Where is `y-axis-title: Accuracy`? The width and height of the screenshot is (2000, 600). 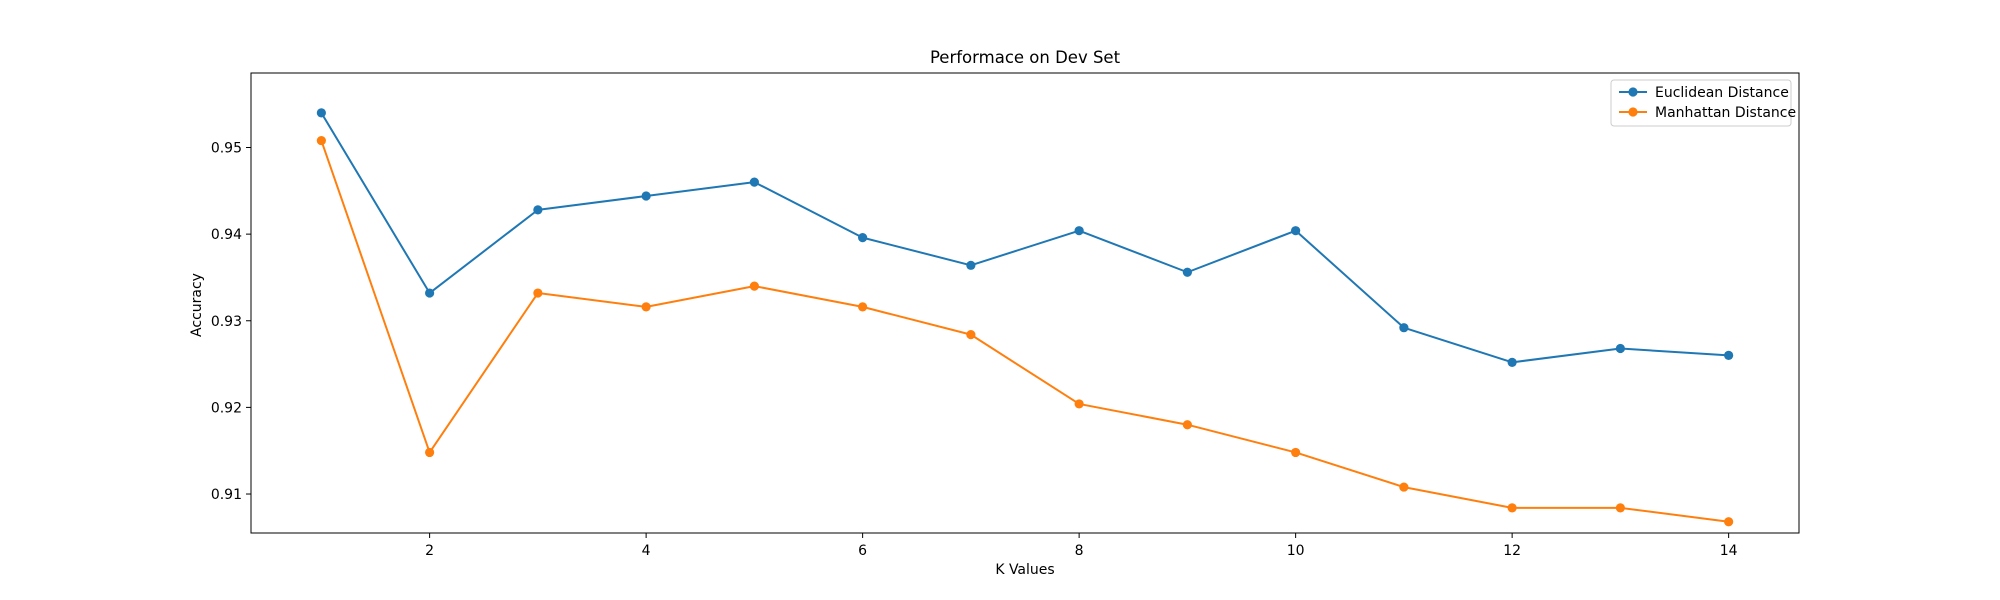 y-axis-title: Accuracy is located at coordinates (197, 305).